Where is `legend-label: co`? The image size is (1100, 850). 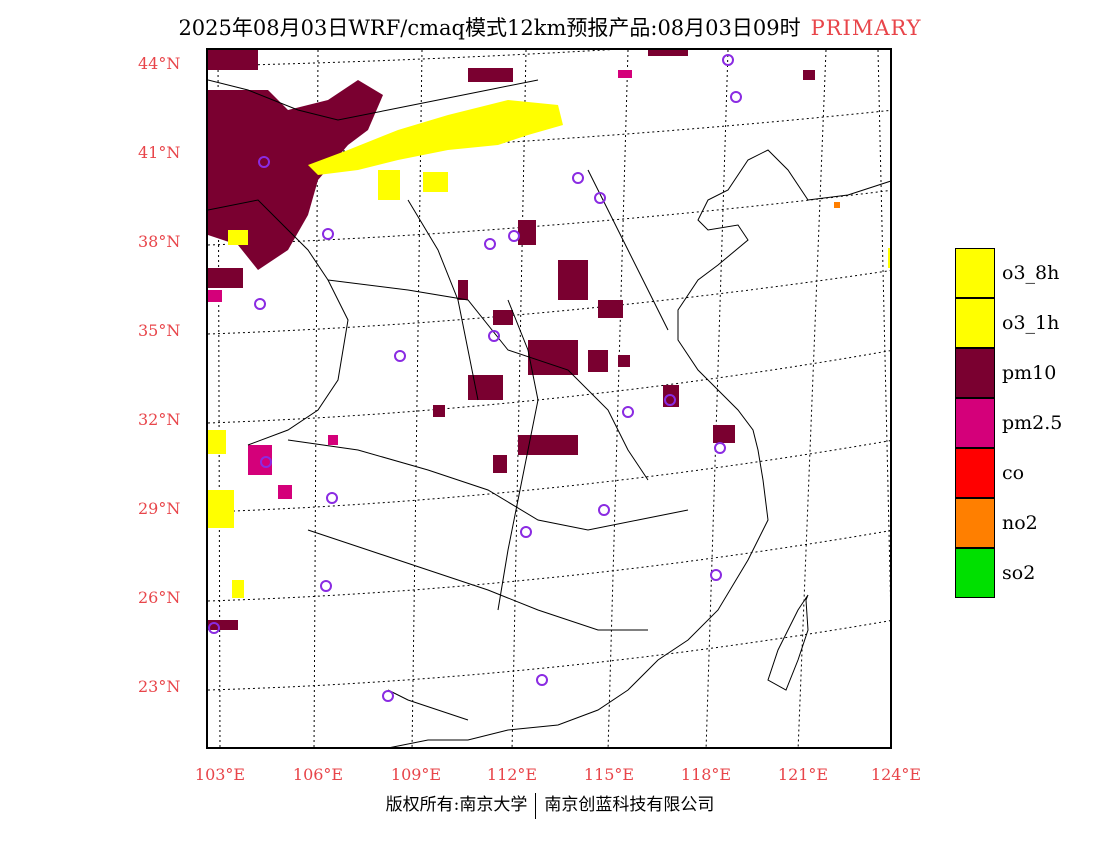
legend-label: co is located at coordinates (1013, 473).